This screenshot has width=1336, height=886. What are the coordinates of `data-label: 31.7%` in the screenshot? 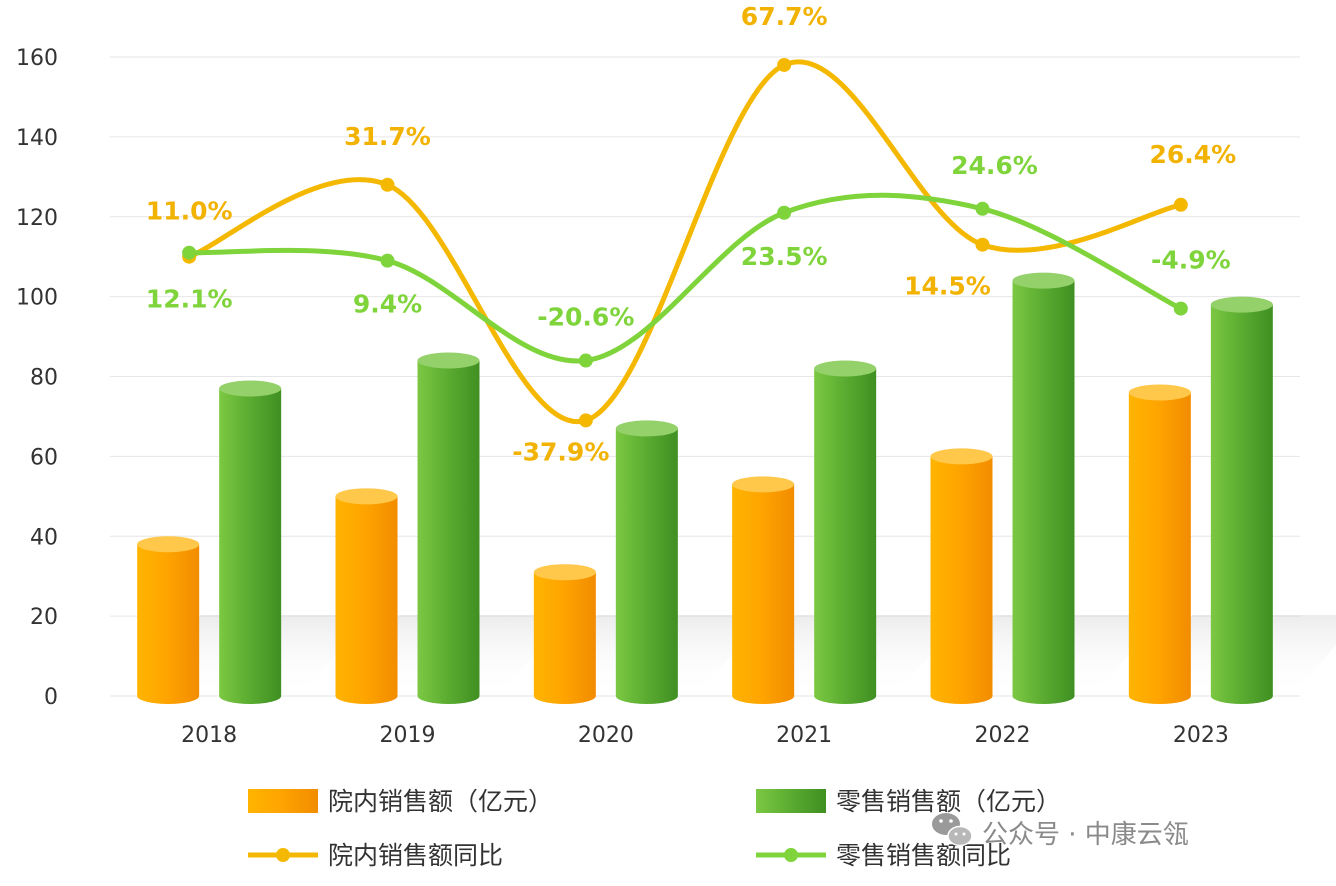 It's located at (387, 136).